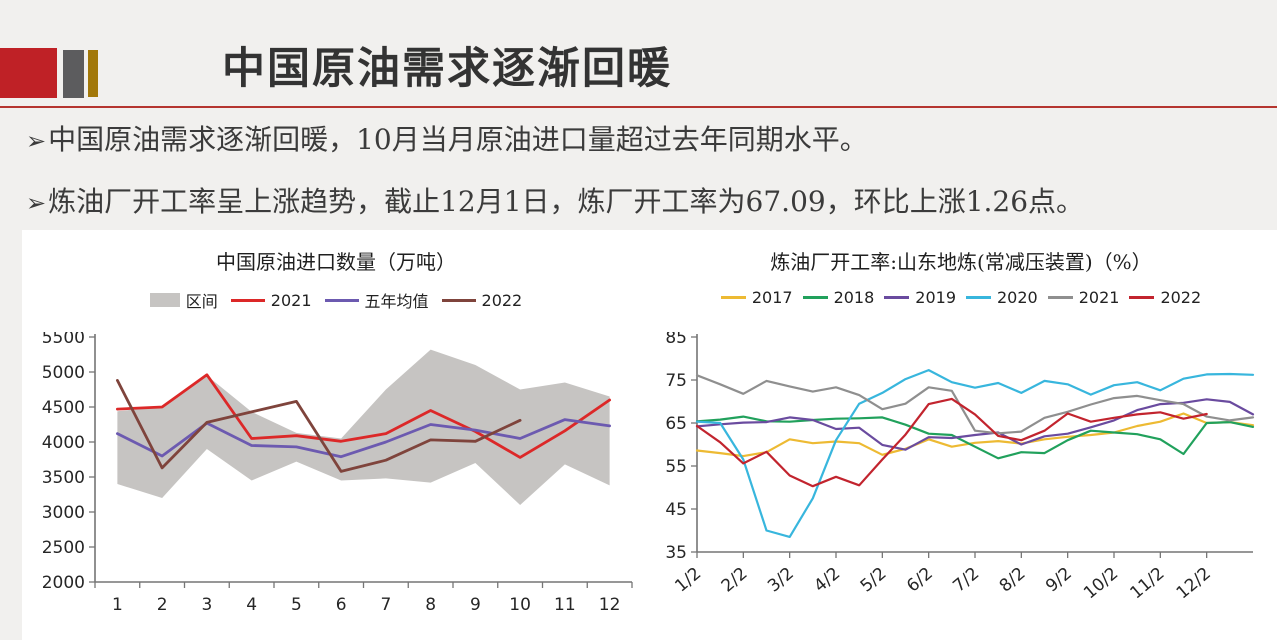 The image size is (1277, 640). I want to click on logo-red-square, so click(28, 73).